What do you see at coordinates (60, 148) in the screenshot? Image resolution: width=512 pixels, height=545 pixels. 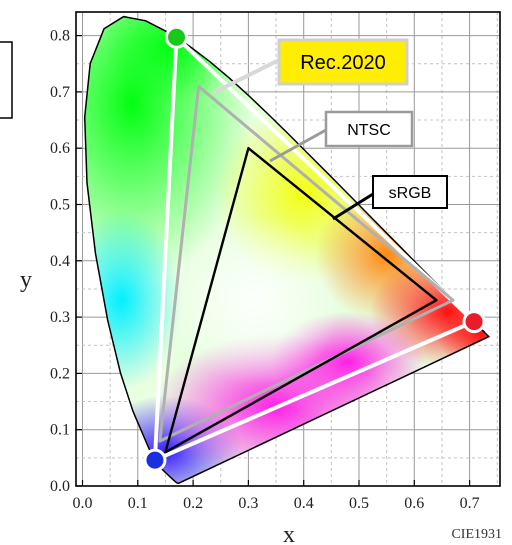 I see `y-tick-label: 0.6` at bounding box center [60, 148].